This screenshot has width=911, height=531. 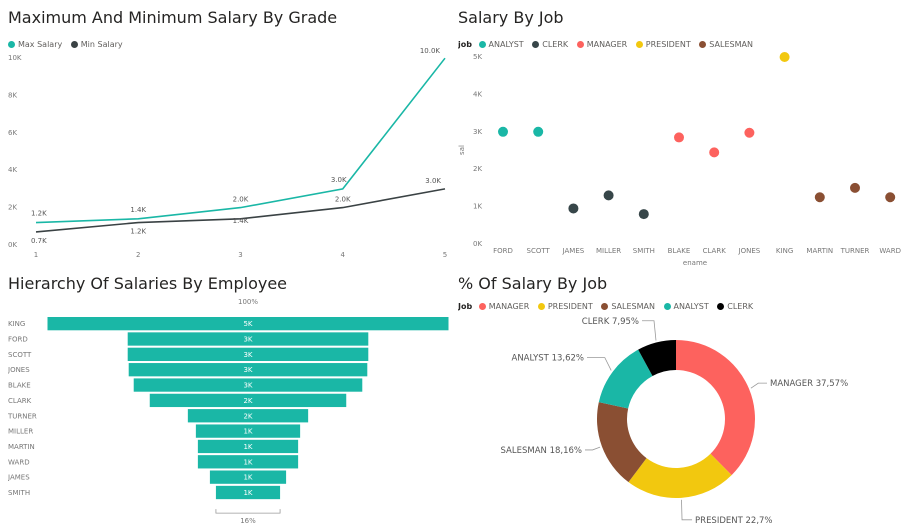 I want to click on donut-slice-label: CLERK 7,95%, so click(x=610, y=322).